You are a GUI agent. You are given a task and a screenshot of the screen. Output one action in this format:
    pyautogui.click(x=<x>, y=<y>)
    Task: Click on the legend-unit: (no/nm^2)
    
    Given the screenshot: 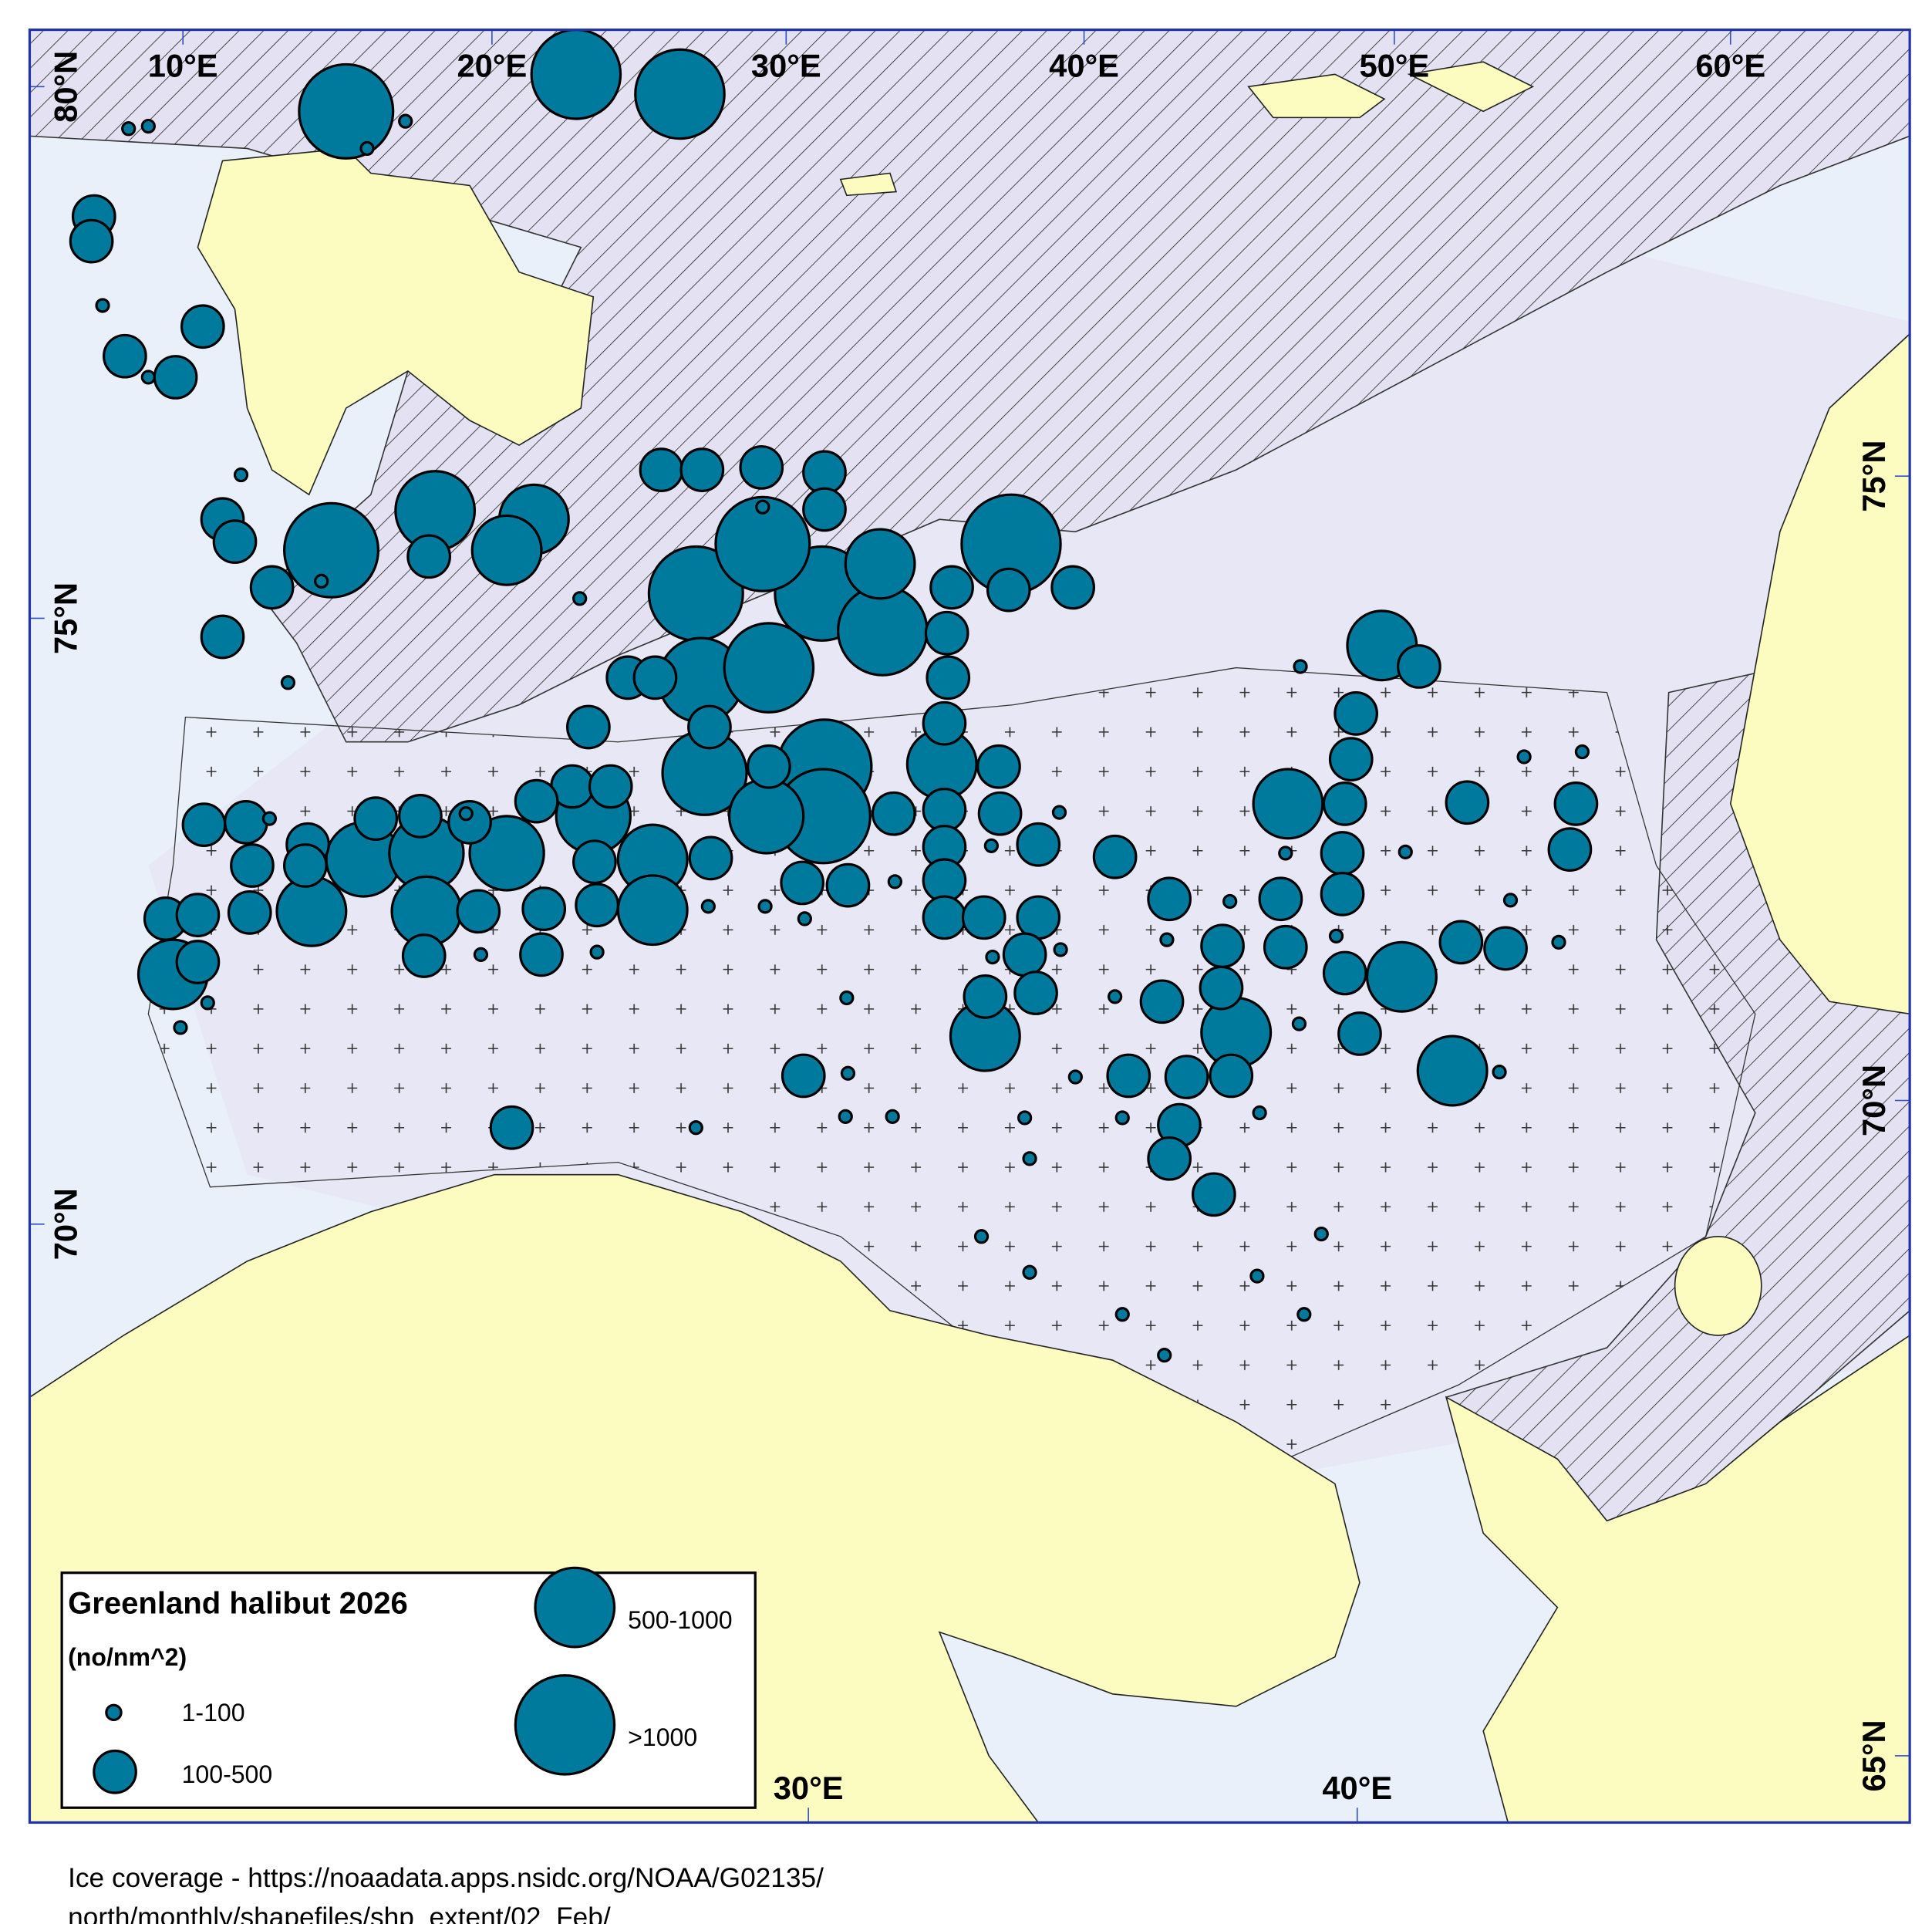 What is the action you would take?
    pyautogui.click(x=127, y=1657)
    